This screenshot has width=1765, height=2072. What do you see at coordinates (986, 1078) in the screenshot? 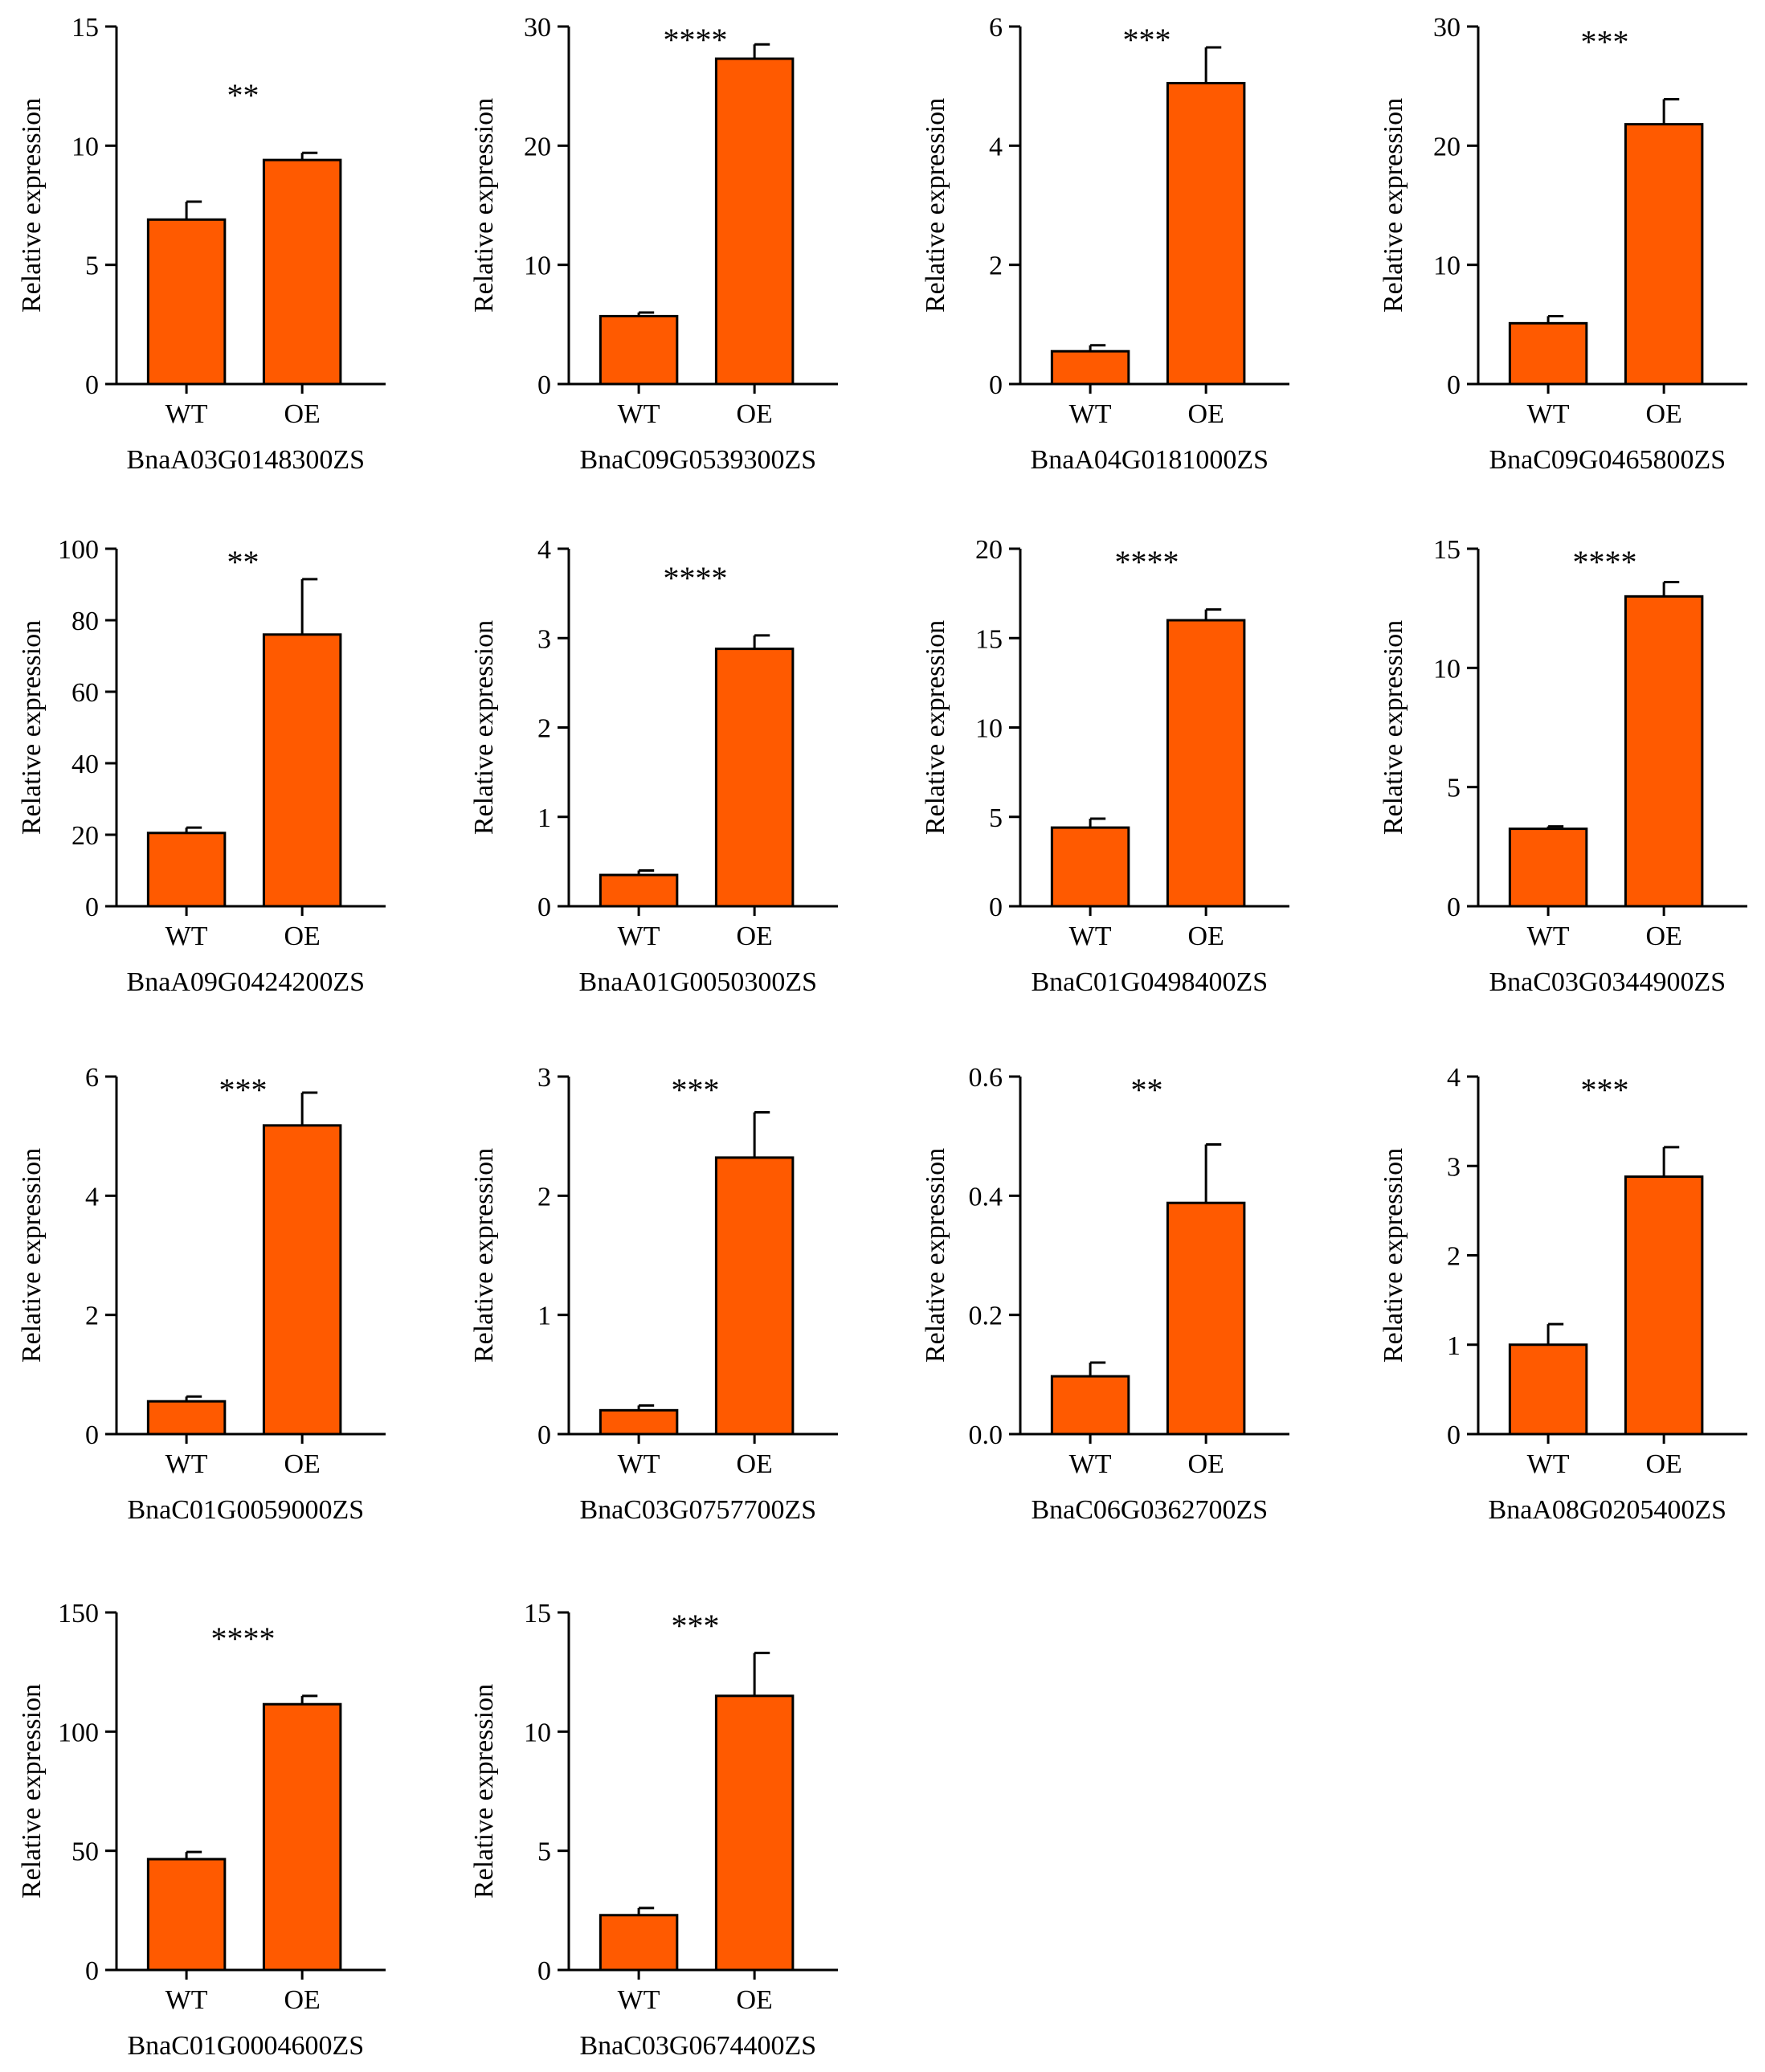
I see `y-tick-label: 0.6` at bounding box center [986, 1078].